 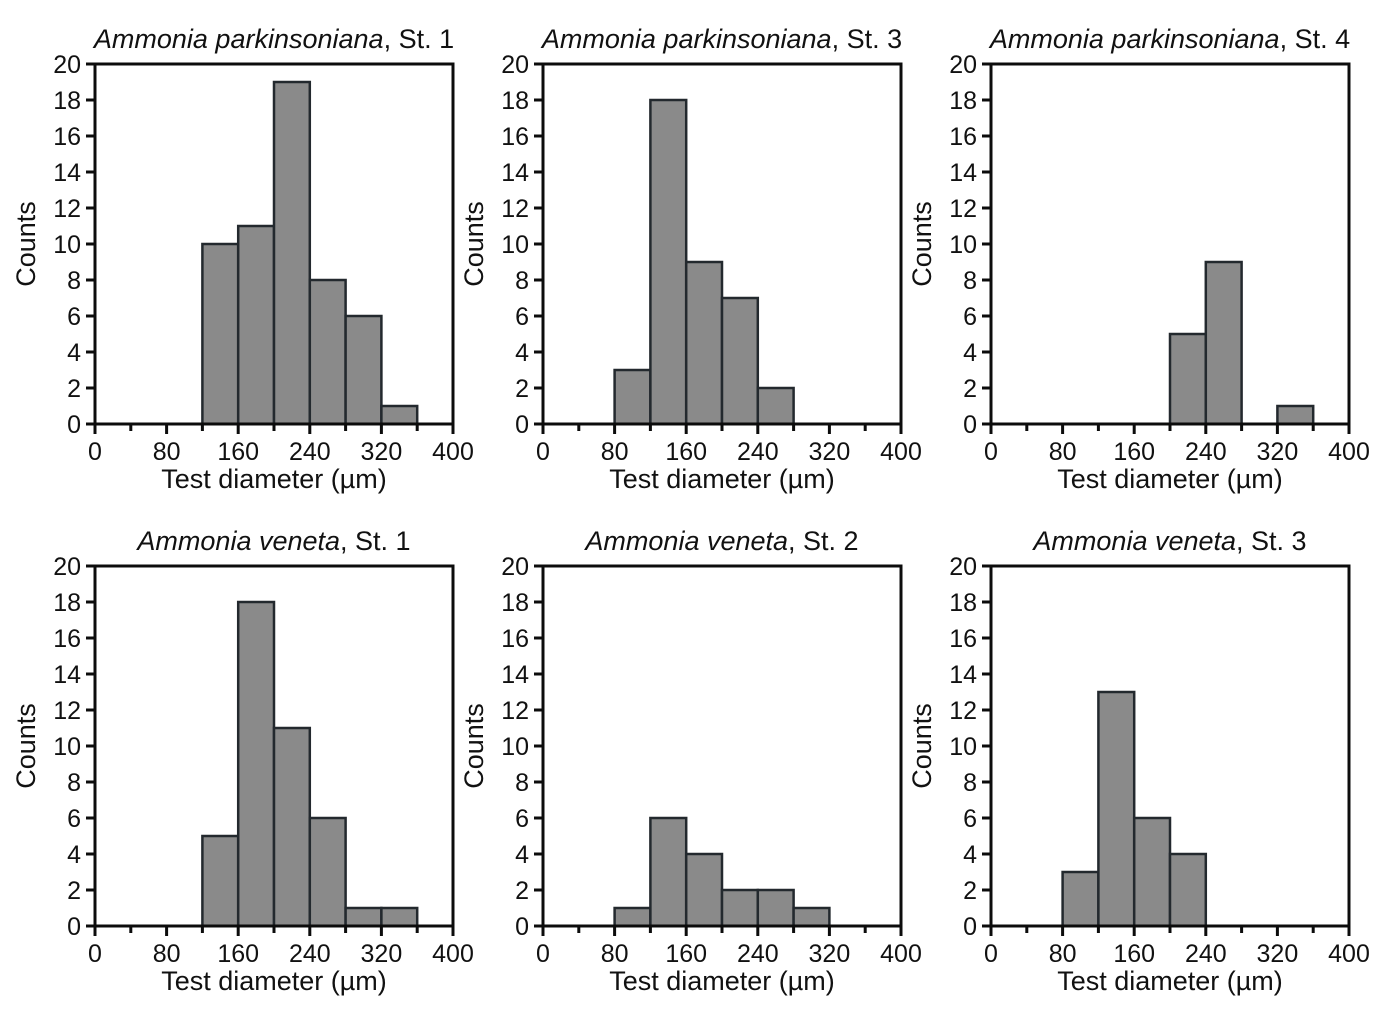 I want to click on chart-title: Ammonia parkinsoniana, St. 1, so click(x=273, y=39).